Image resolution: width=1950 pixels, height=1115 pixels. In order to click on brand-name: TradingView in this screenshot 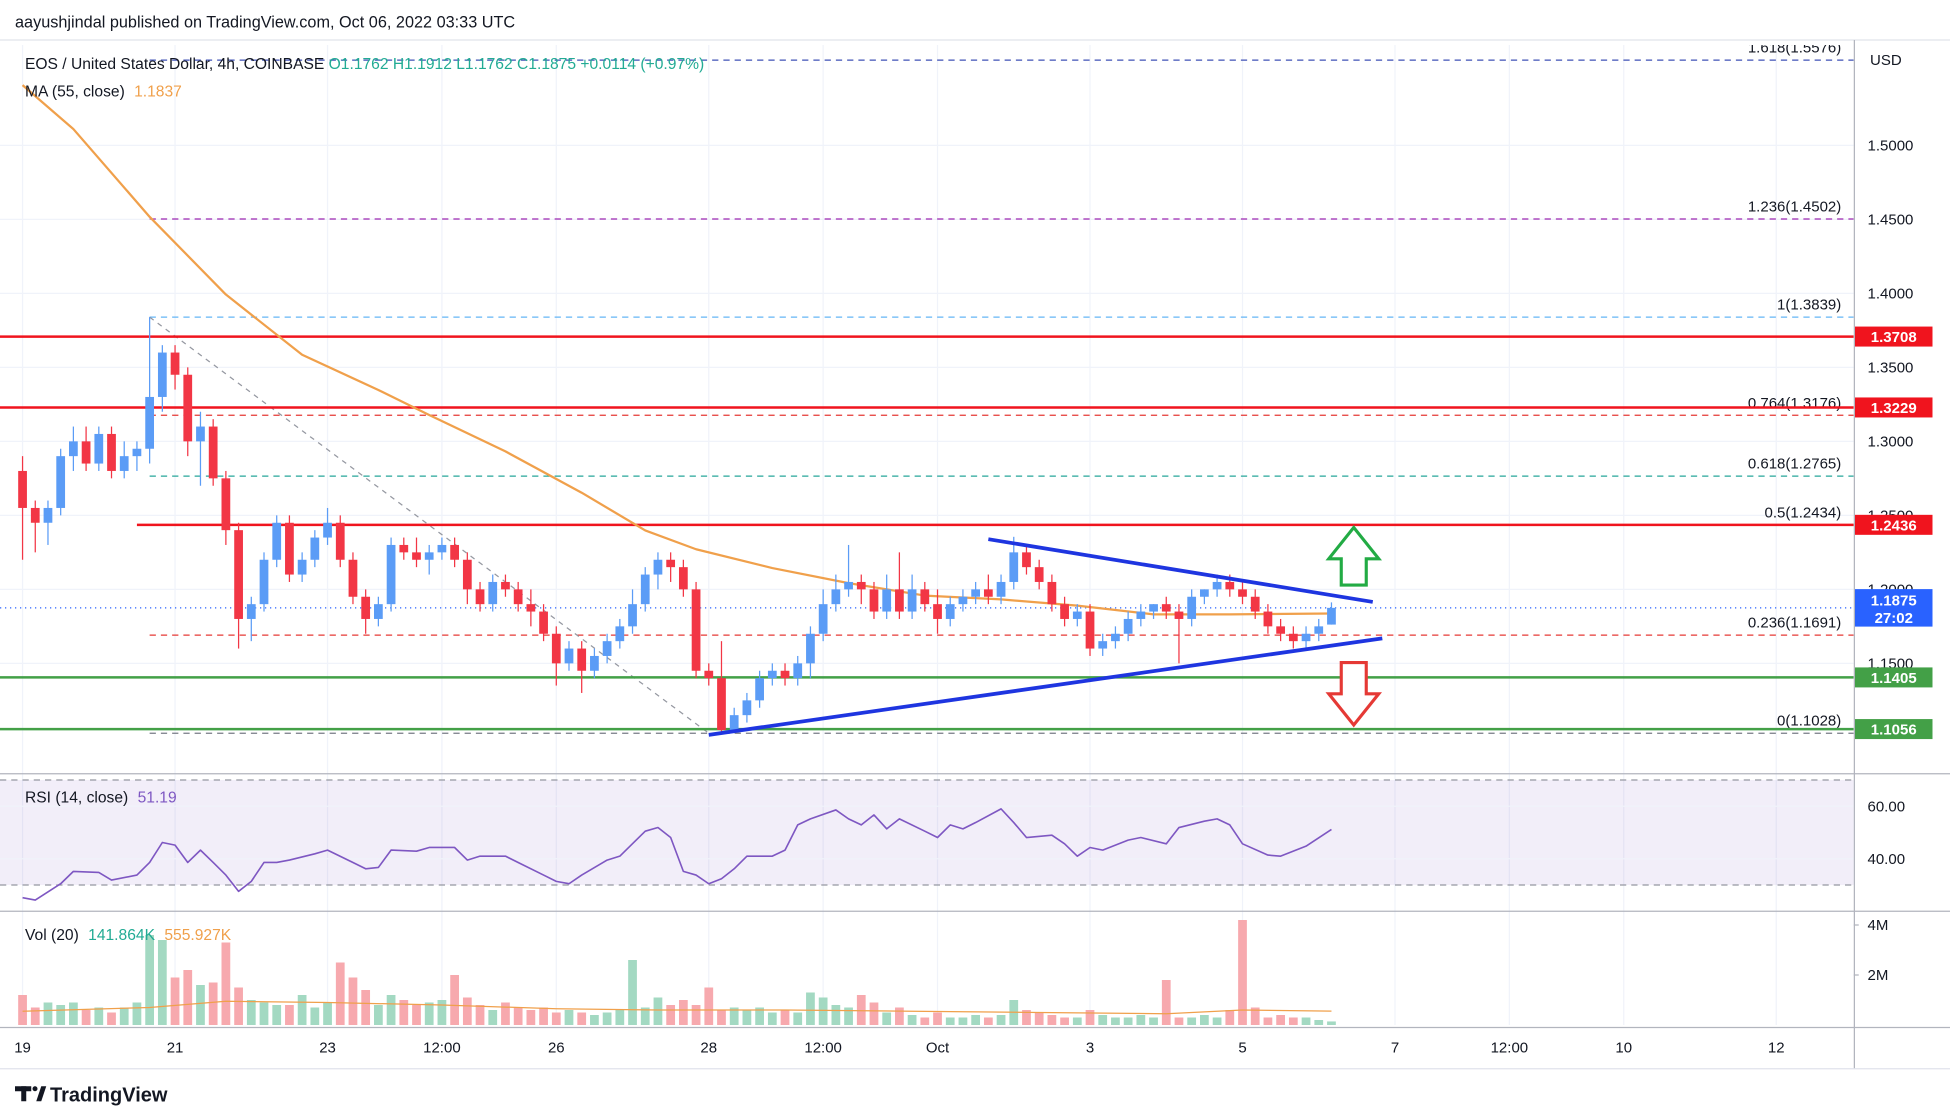, I will do `click(109, 1095)`.